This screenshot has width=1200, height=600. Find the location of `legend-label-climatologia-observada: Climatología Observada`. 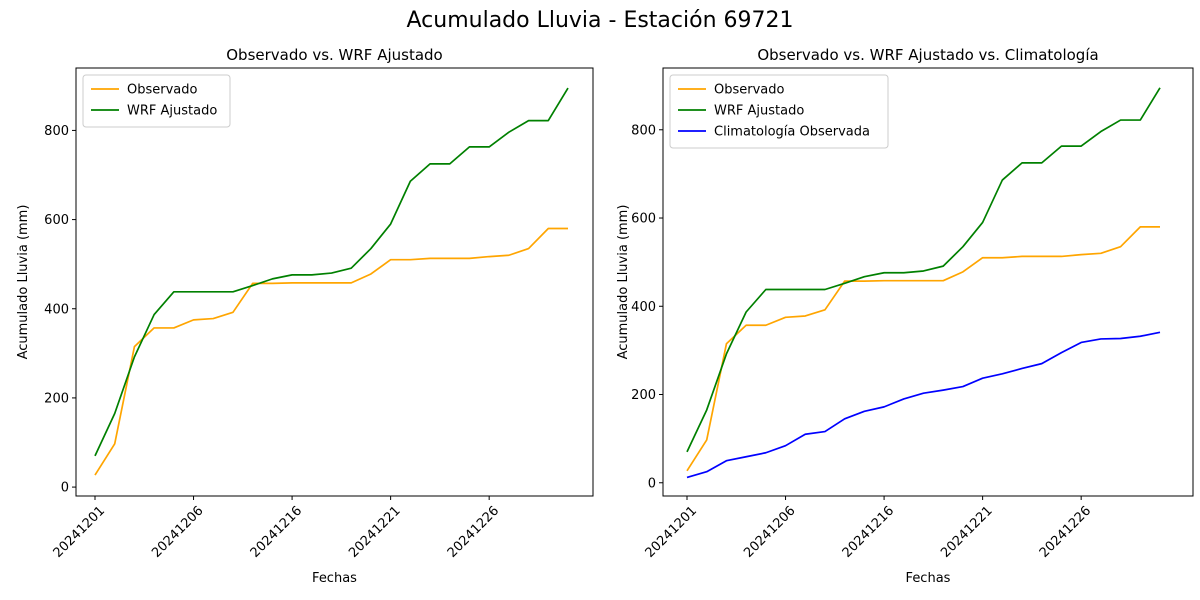

legend-label-climatologia-observada: Climatología Observada is located at coordinates (792, 132).